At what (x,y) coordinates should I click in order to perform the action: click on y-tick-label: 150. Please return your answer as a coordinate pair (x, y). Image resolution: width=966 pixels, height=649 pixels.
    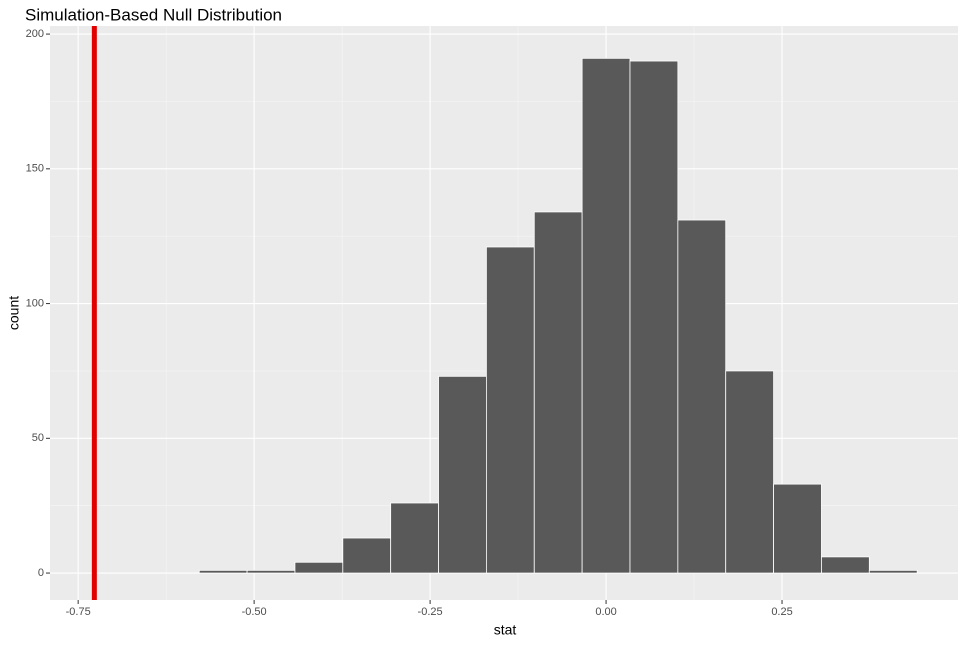
    Looking at the image, I should click on (35, 169).